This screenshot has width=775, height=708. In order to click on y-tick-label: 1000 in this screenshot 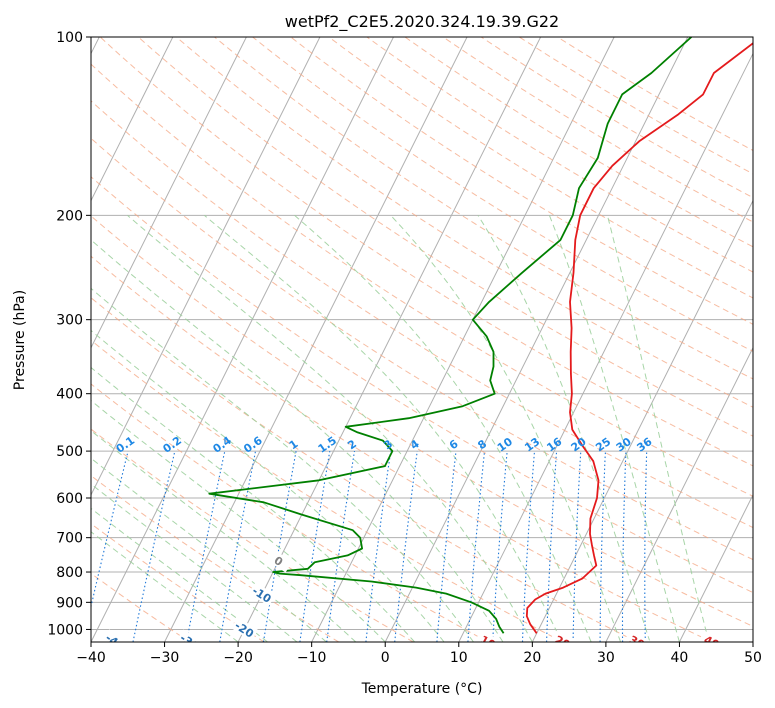, I will do `click(65, 630)`.